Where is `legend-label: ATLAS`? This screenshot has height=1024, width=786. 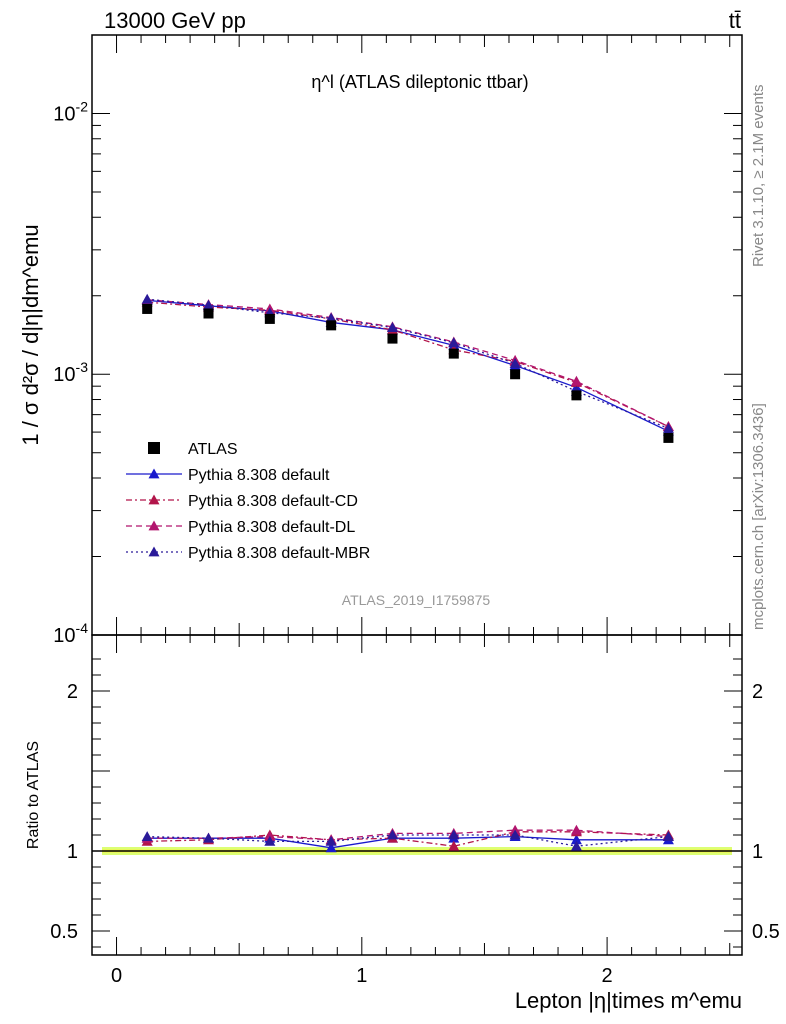
legend-label: ATLAS is located at coordinates (213, 449).